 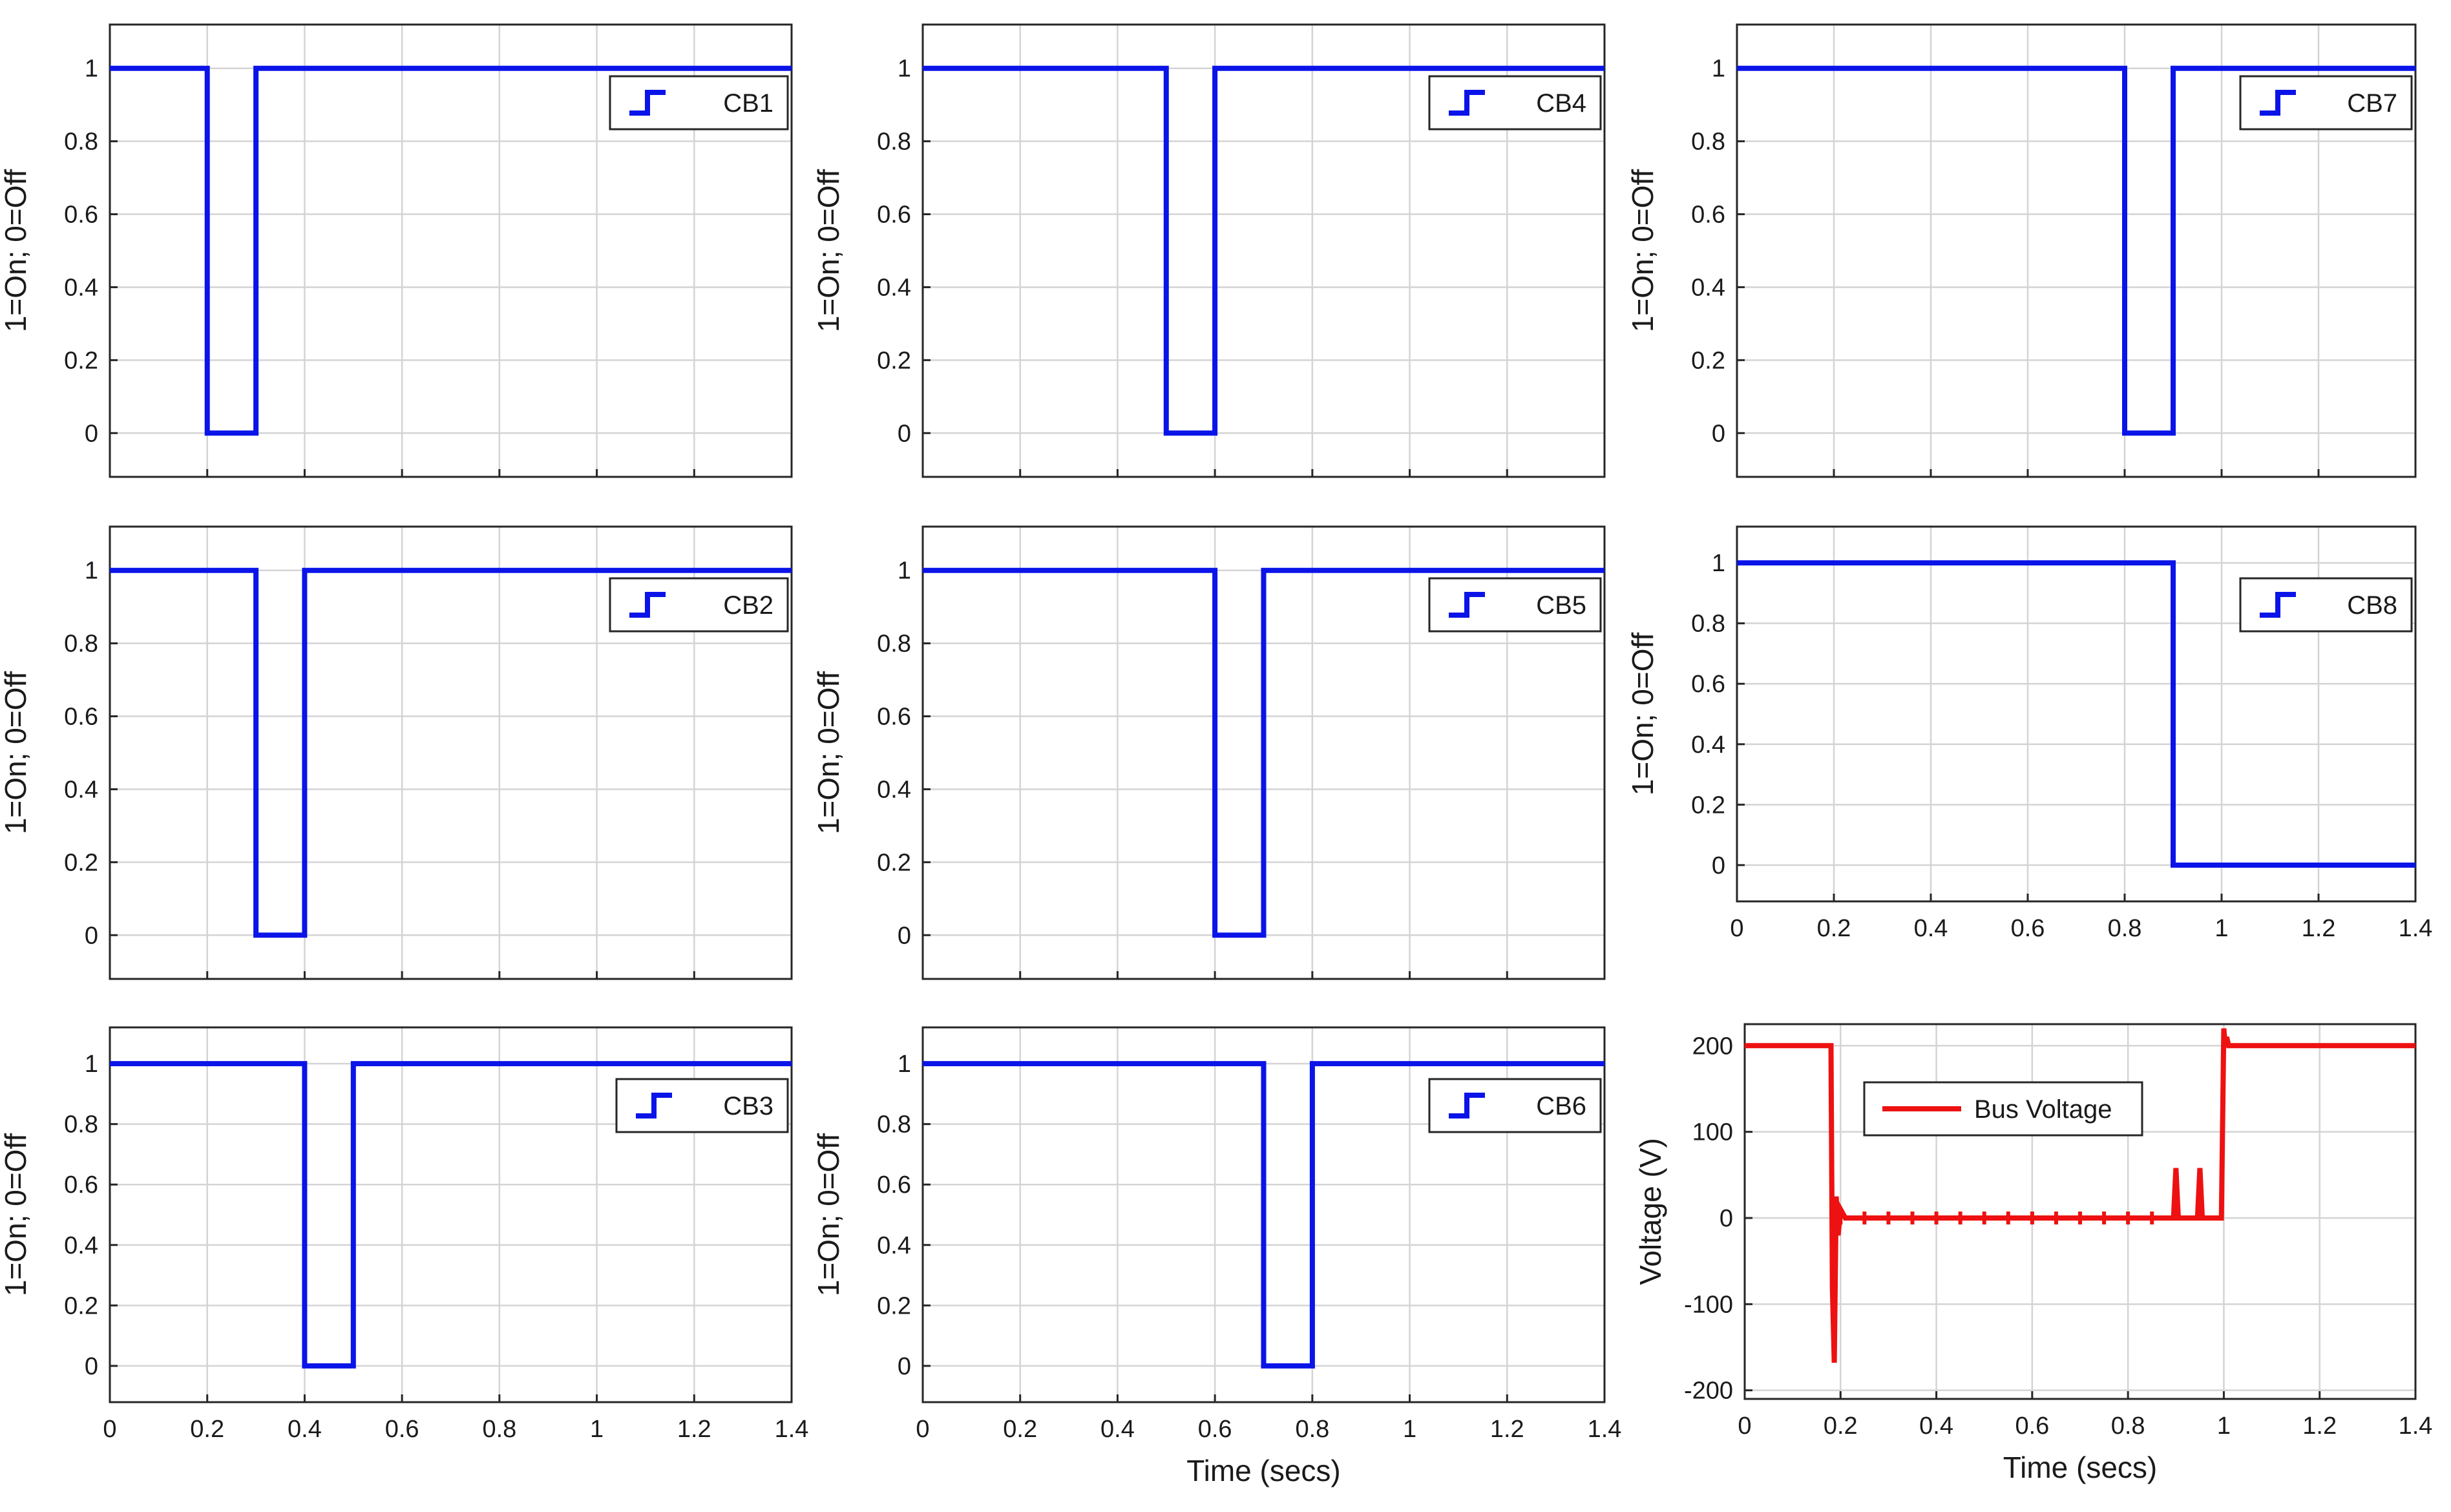 I want to click on legend: CB7, so click(x=2326, y=103).